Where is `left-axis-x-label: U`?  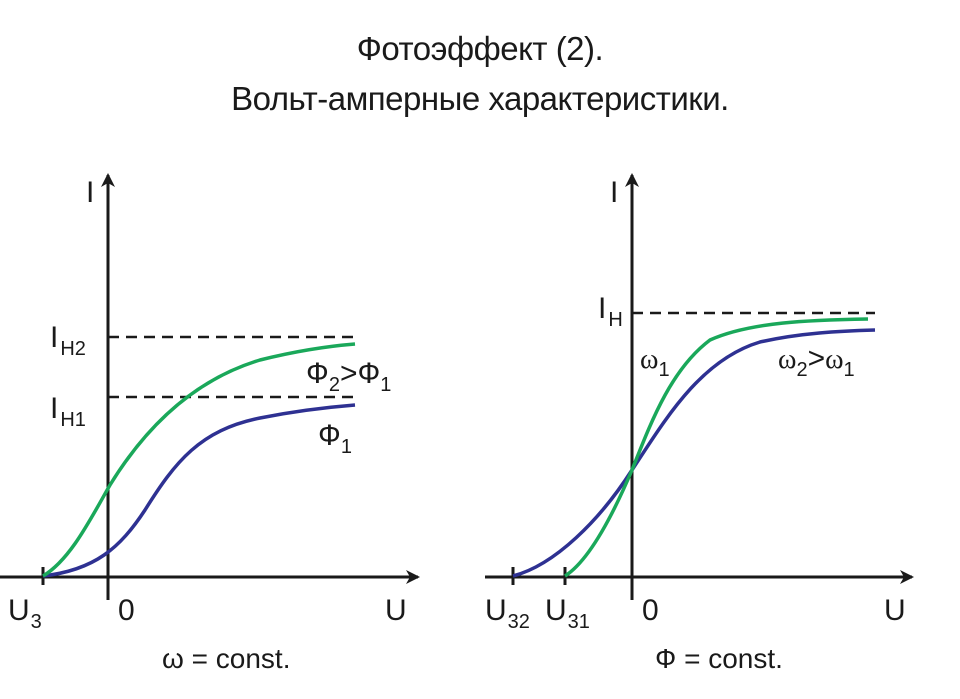 left-axis-x-label: U is located at coordinates (396, 610).